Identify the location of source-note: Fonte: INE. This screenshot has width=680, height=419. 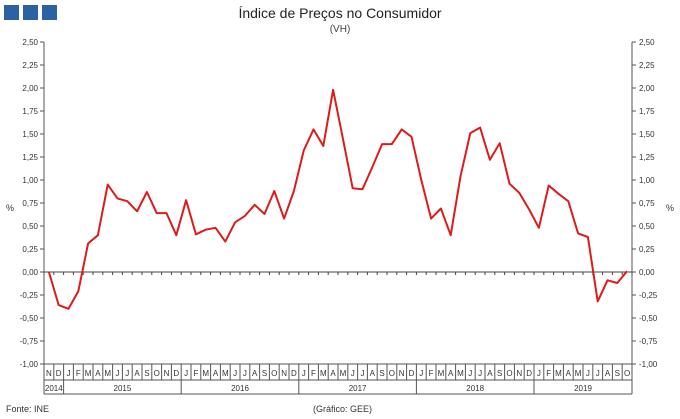
(28, 409).